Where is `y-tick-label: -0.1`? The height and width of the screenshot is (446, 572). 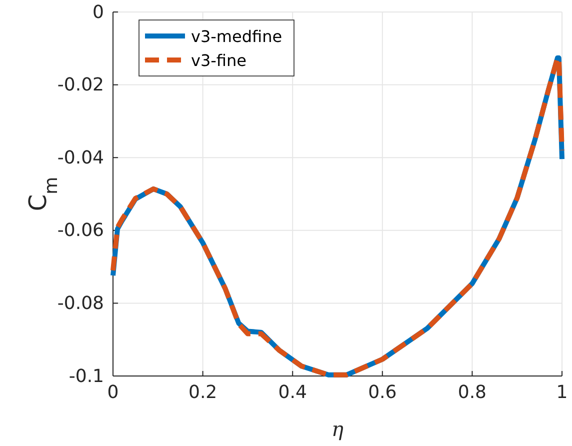
y-tick-label: -0.1 is located at coordinates (86, 376).